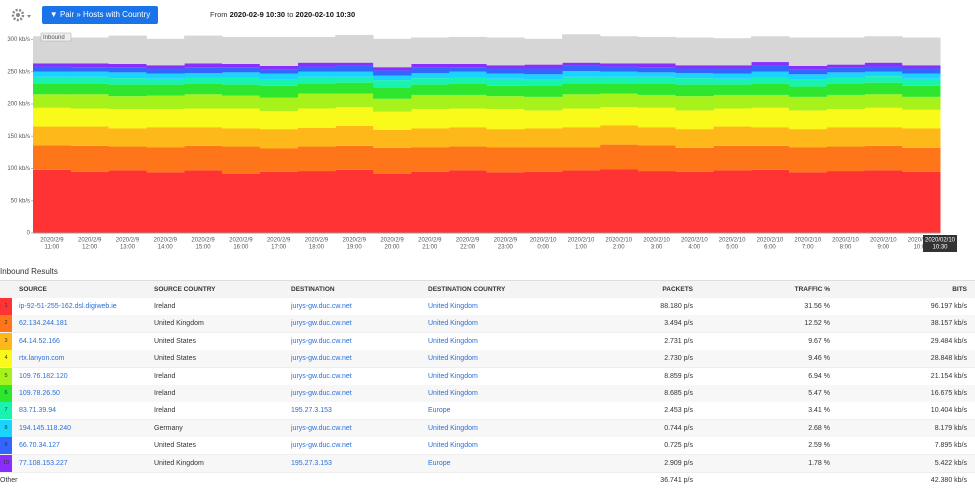  Describe the element at coordinates (678, 393) in the screenshot. I see `table-value: 8.685 p/s` at that location.